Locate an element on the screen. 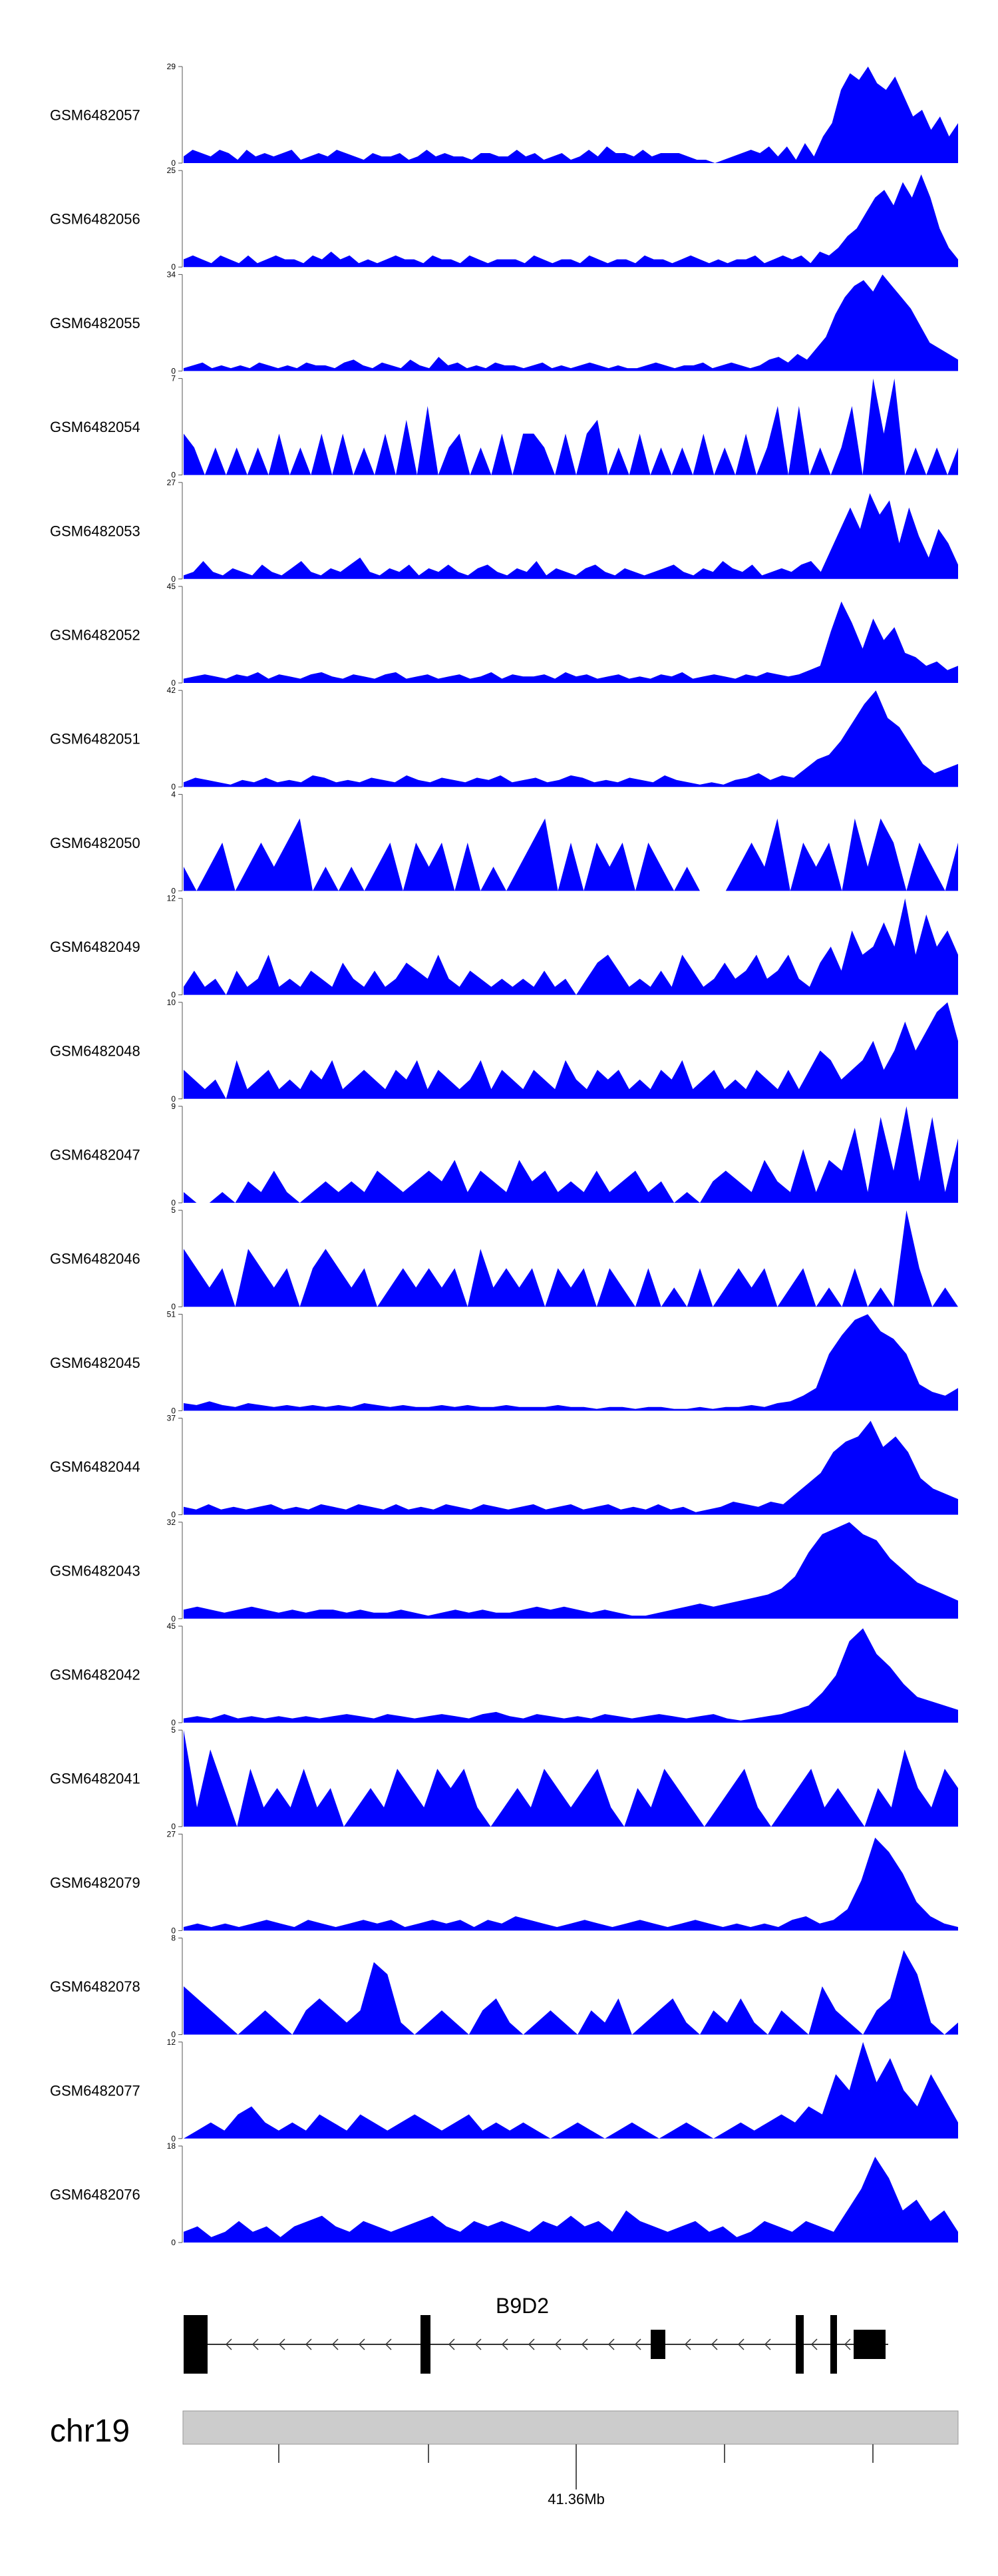  track-label: GSM6482078 is located at coordinates (95, 1986).